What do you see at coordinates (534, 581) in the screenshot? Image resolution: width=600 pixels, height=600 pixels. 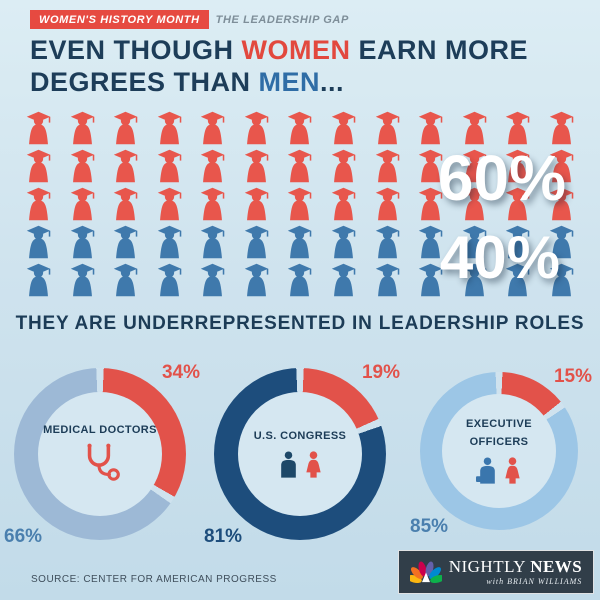 I see `logo-tagline: with BRIAN WILLIAMS` at bounding box center [534, 581].